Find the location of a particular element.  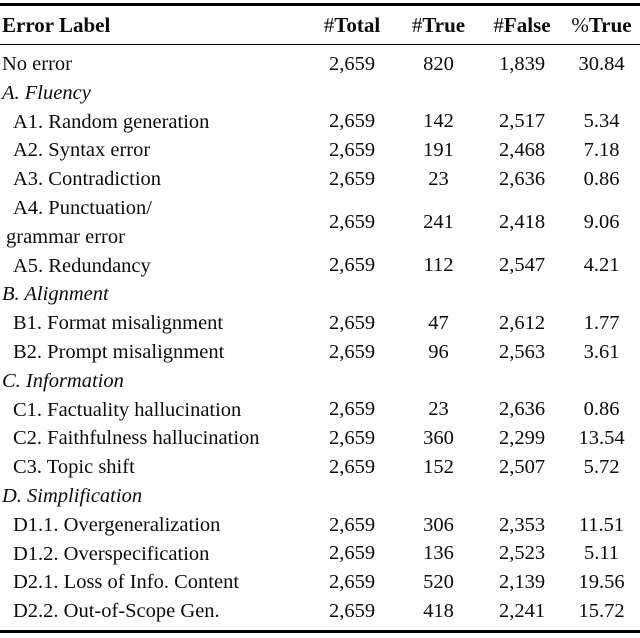

pct-true-cell: 13.54 is located at coordinates (601, 438).